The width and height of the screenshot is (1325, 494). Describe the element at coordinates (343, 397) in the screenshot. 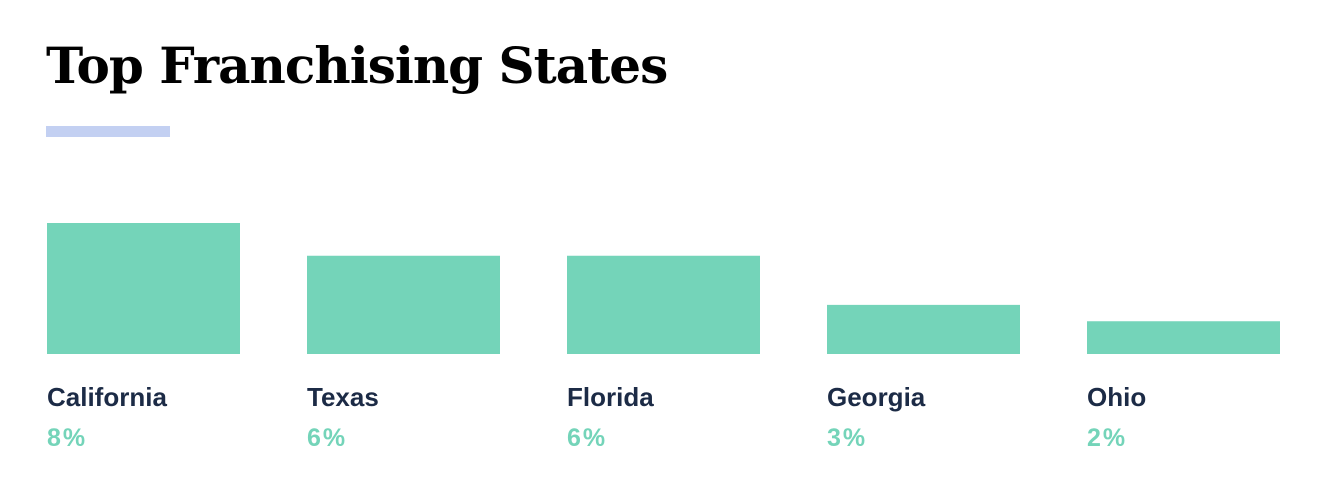

I see `category-label-texas: Texas` at that location.